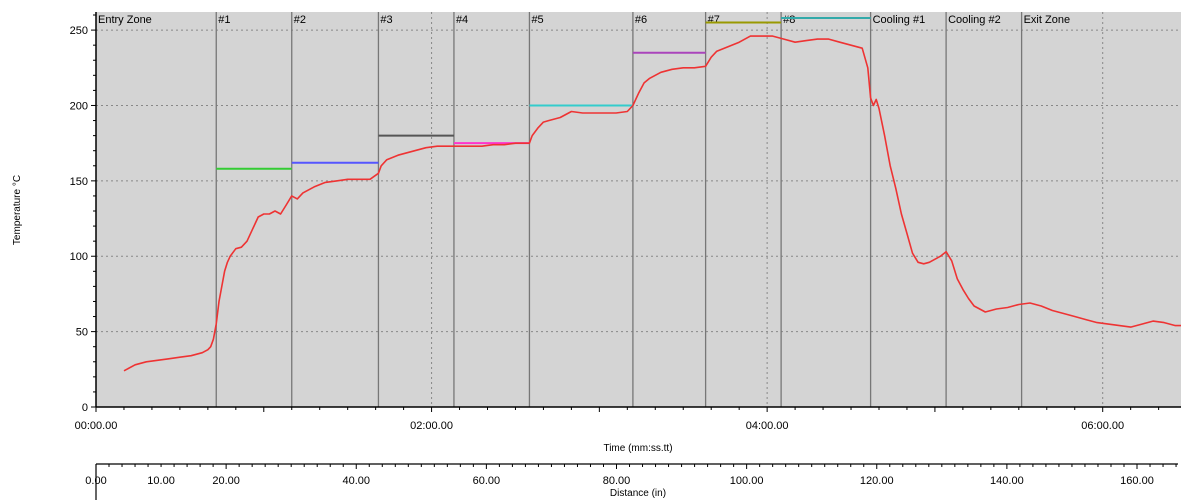 This screenshot has width=1181, height=504. I want to click on zone-label: Cooling #2, so click(974, 20).